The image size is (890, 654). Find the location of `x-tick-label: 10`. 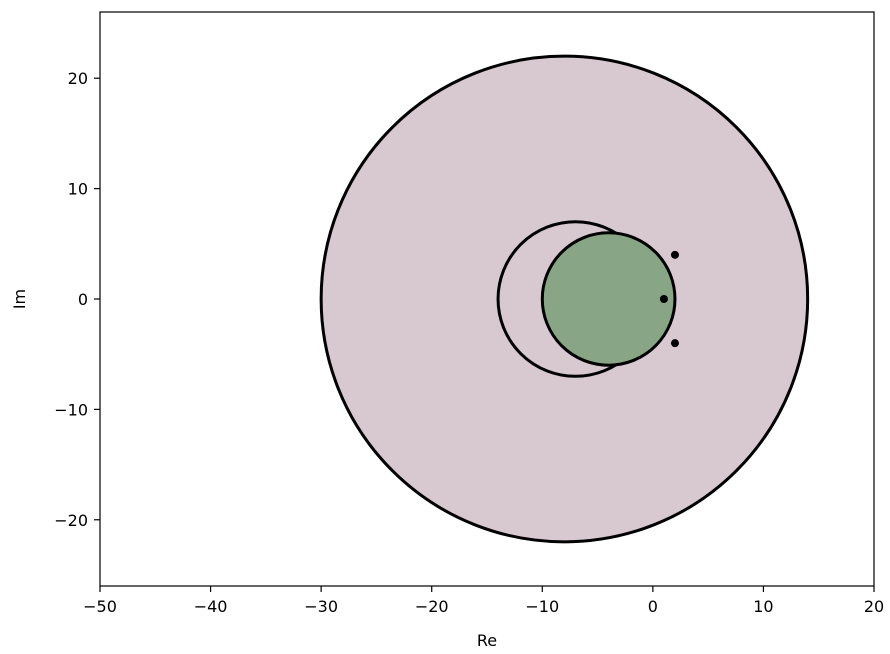

x-tick-label: 10 is located at coordinates (763, 606).